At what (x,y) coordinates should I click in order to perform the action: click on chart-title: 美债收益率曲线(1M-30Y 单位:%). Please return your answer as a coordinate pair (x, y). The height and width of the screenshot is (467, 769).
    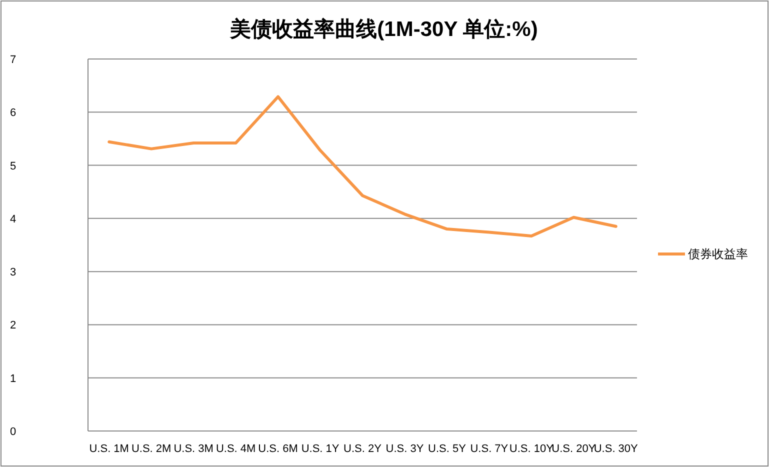
    Looking at the image, I should click on (383, 29).